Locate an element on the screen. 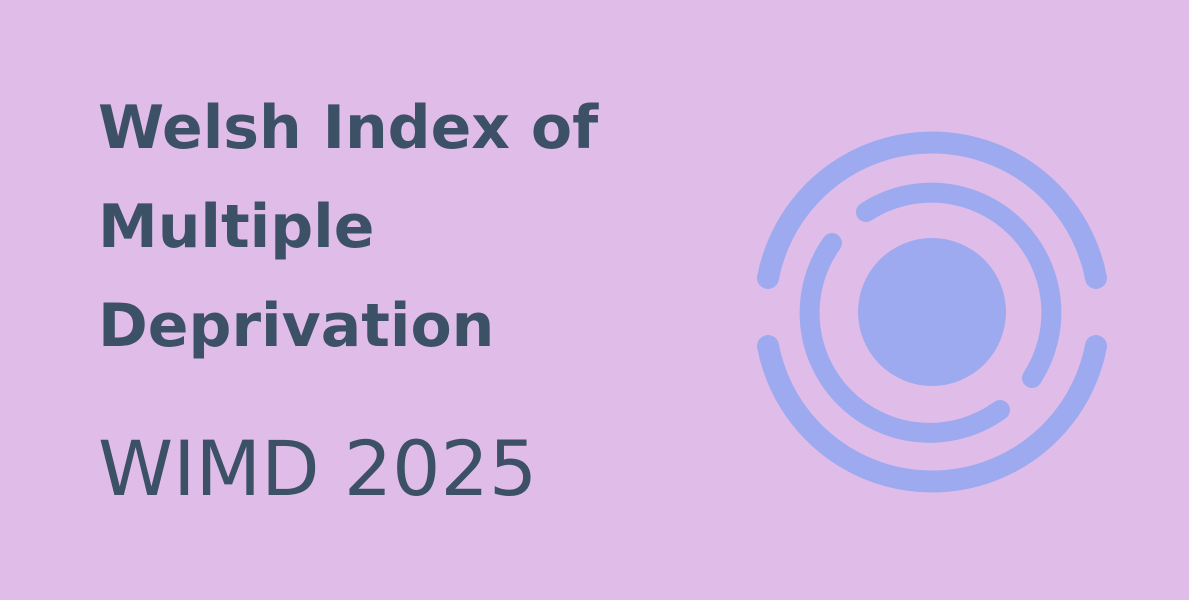 This screenshot has width=1189, height=600. logo-core is located at coordinates (932, 312).